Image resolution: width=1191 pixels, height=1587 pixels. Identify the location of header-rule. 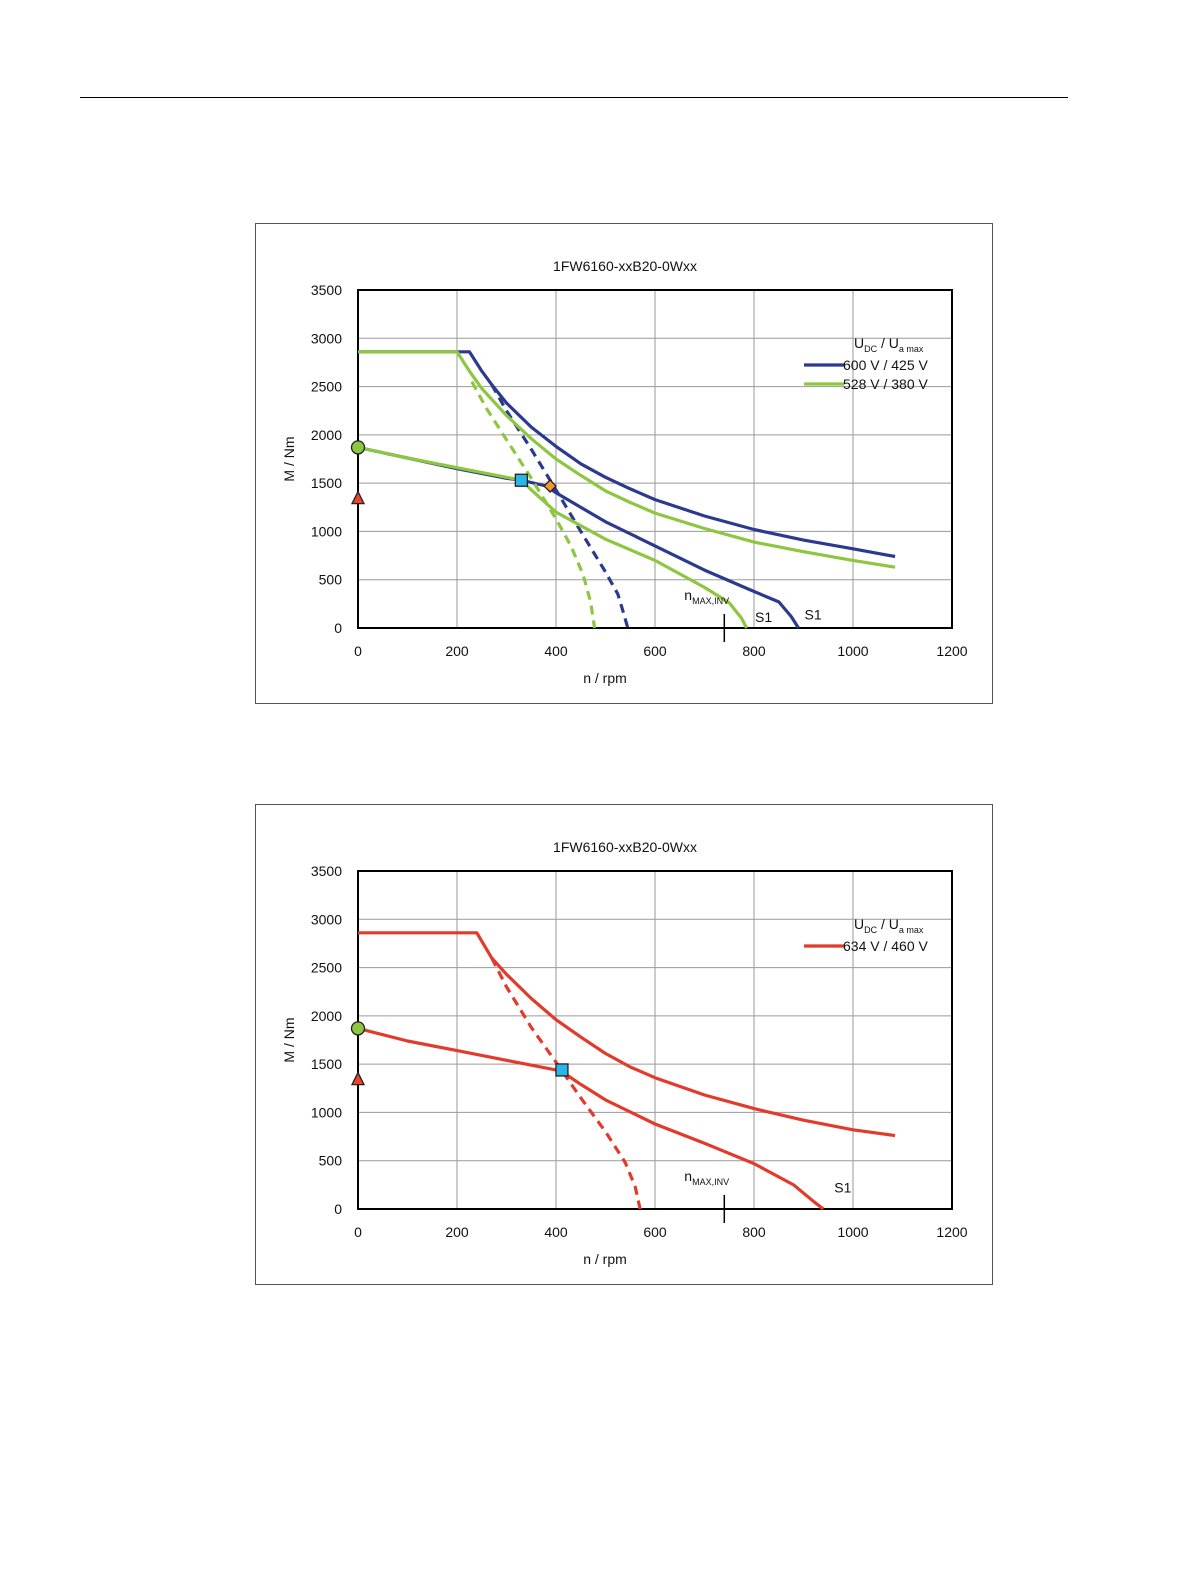
(574, 97).